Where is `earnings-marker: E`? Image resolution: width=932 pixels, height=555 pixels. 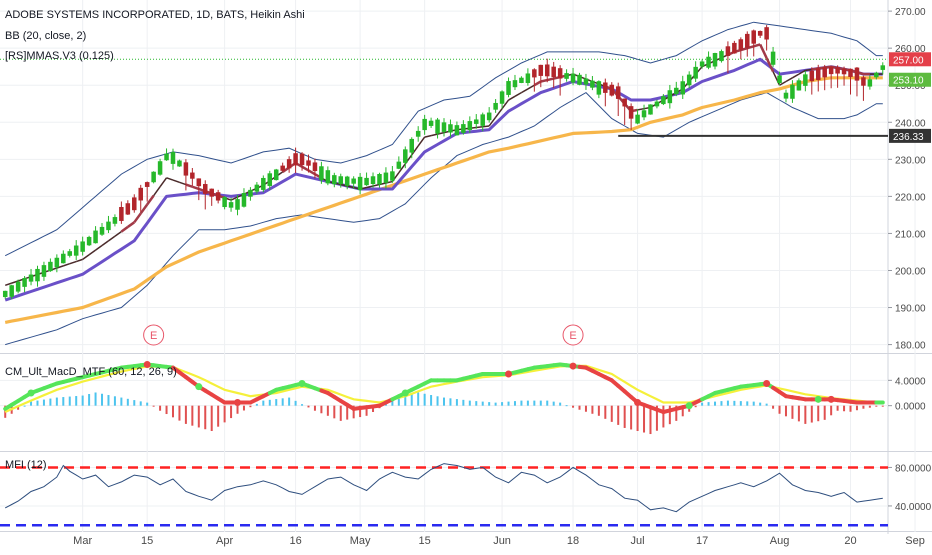
earnings-marker: E is located at coordinates (154, 335).